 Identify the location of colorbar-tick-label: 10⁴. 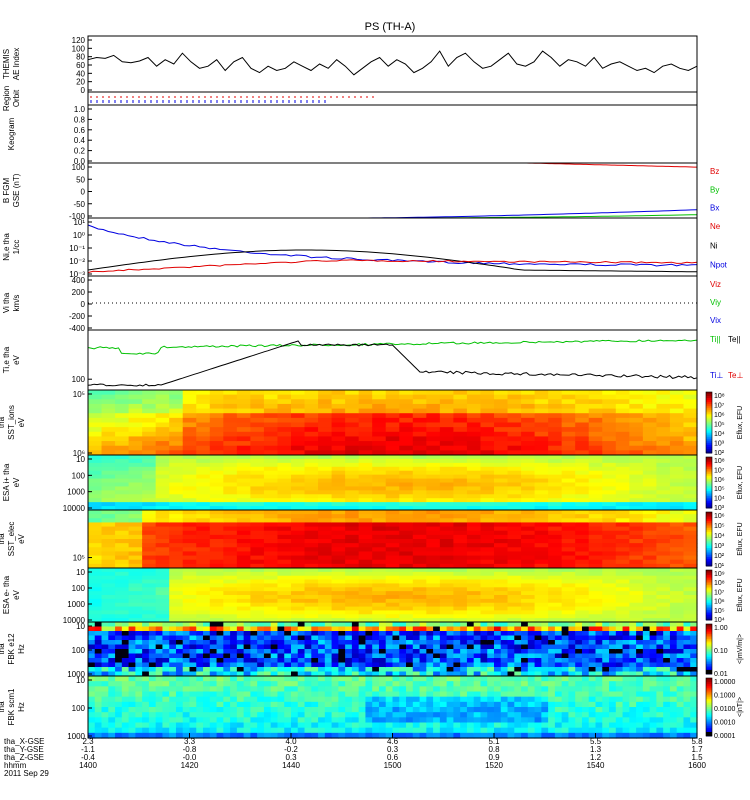
(719, 434).